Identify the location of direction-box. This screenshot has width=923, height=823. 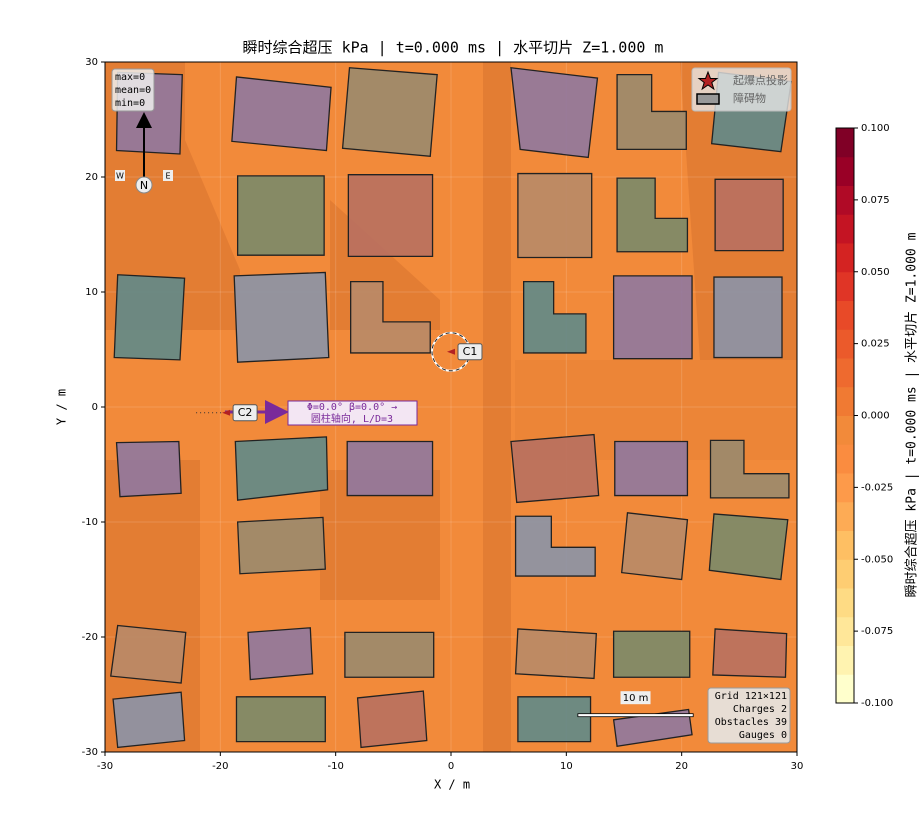
(352, 413).